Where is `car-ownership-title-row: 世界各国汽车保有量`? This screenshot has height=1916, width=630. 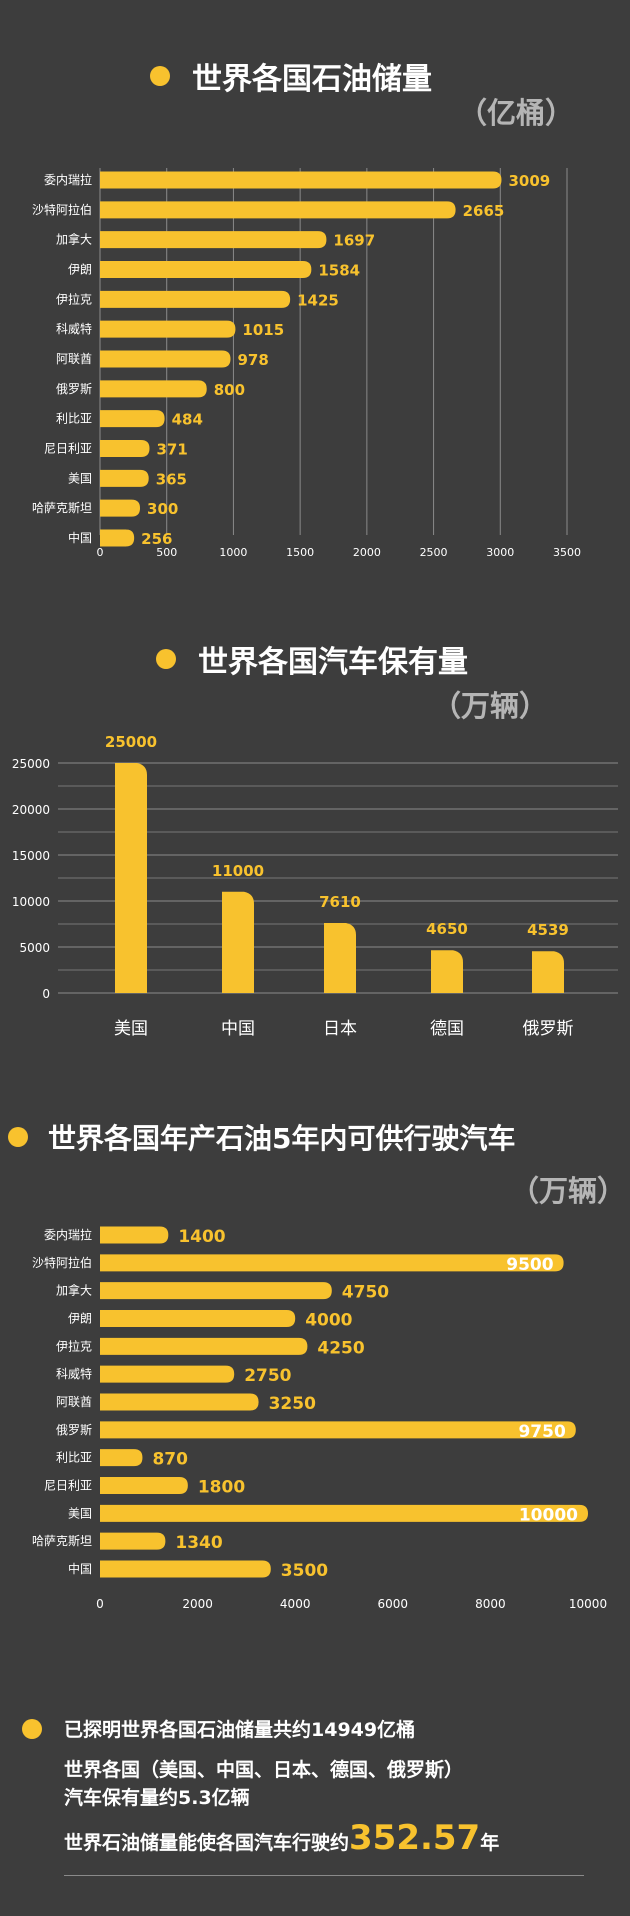 car-ownership-title-row: 世界各国汽车保有量 is located at coordinates (312, 659).